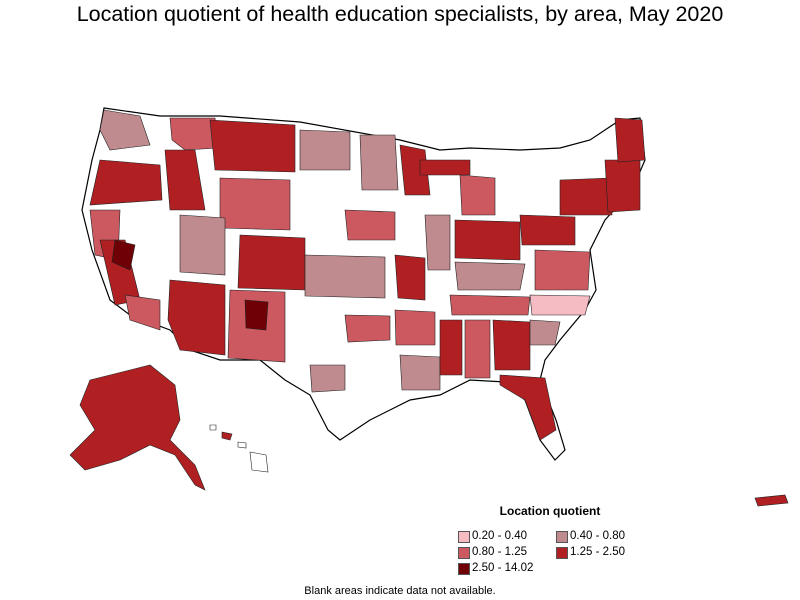 This screenshot has width=800, height=600. I want to click on alaska-outline, so click(137, 427).